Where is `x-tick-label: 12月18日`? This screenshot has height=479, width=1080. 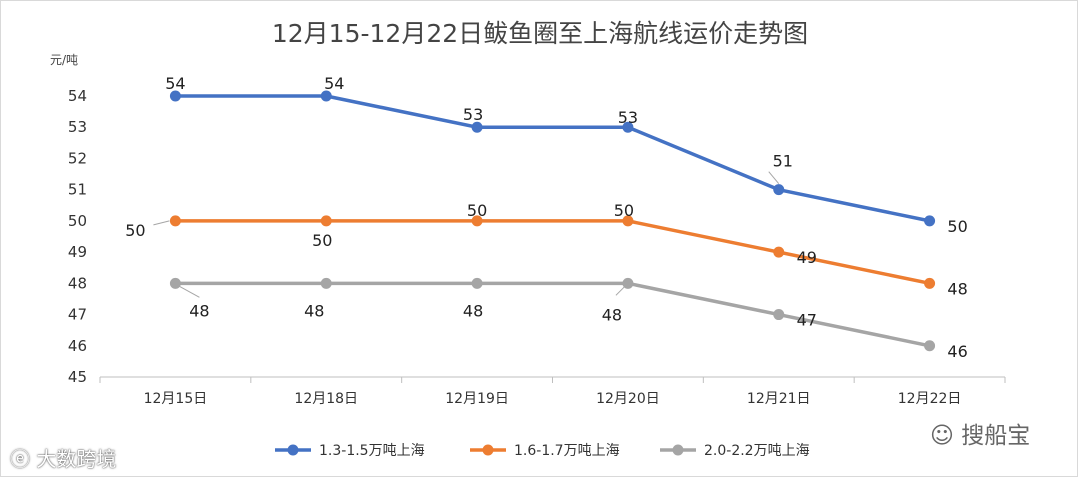
x-tick-label: 12月18日 is located at coordinates (326, 399).